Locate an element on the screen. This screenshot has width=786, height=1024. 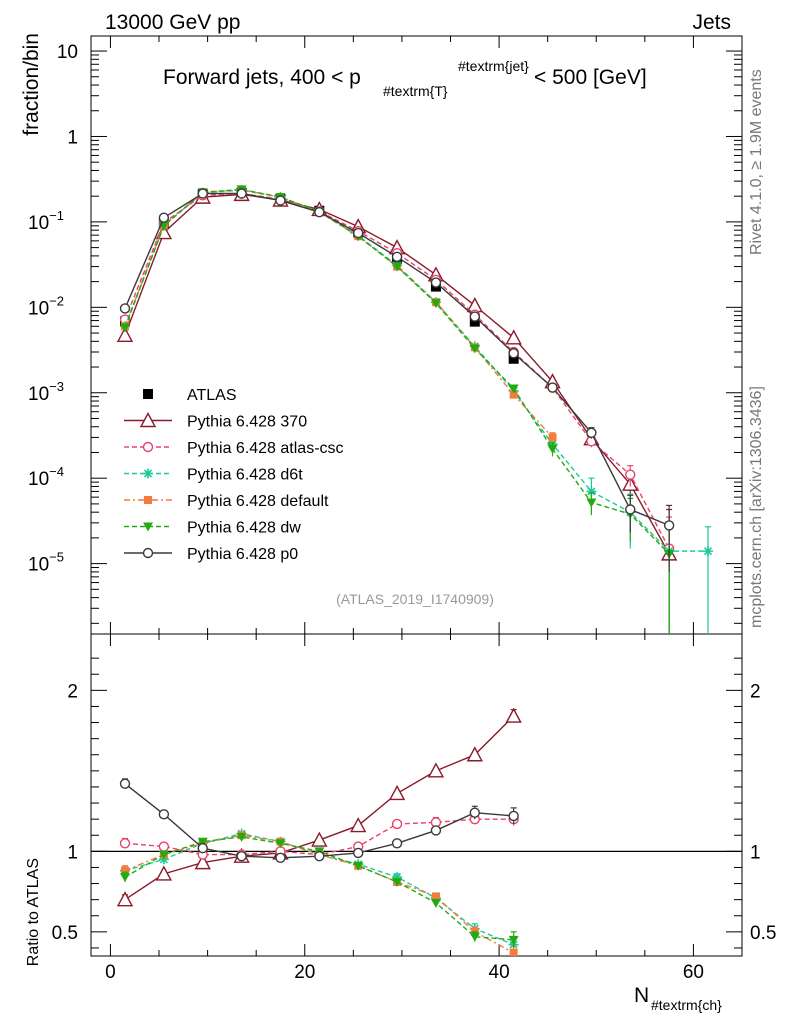
ratio-line is located at coordinates (319, 808).